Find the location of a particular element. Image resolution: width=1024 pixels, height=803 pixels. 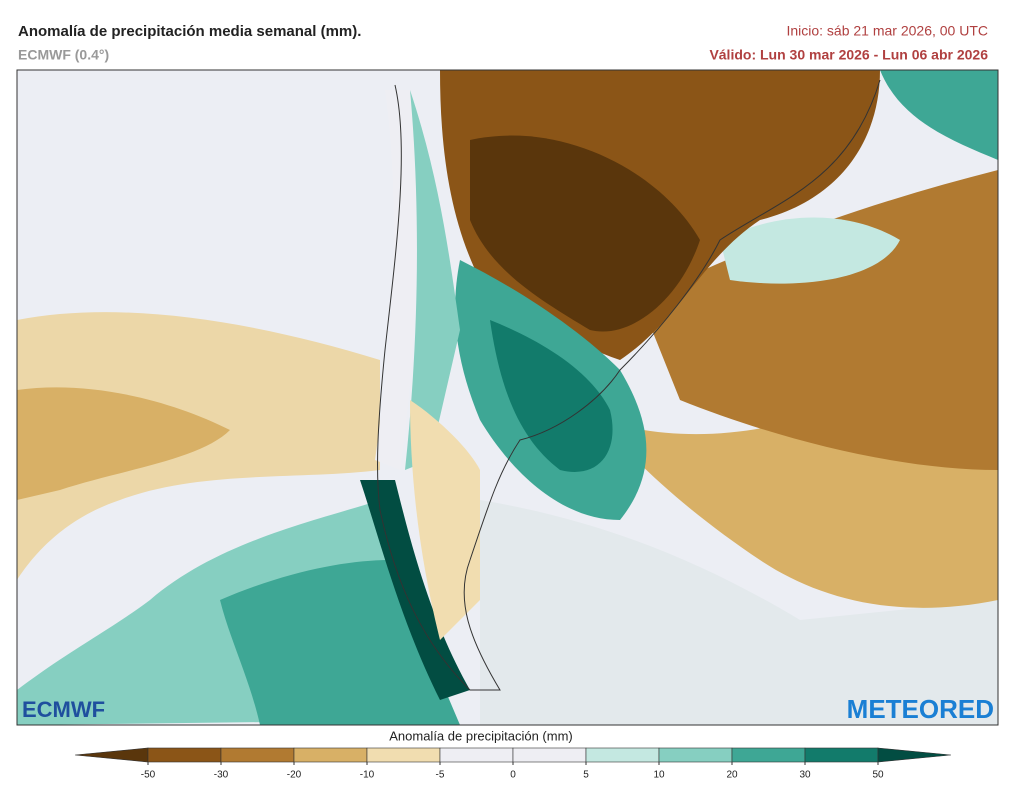

colorbar-tick-label: -10 is located at coordinates (367, 775).